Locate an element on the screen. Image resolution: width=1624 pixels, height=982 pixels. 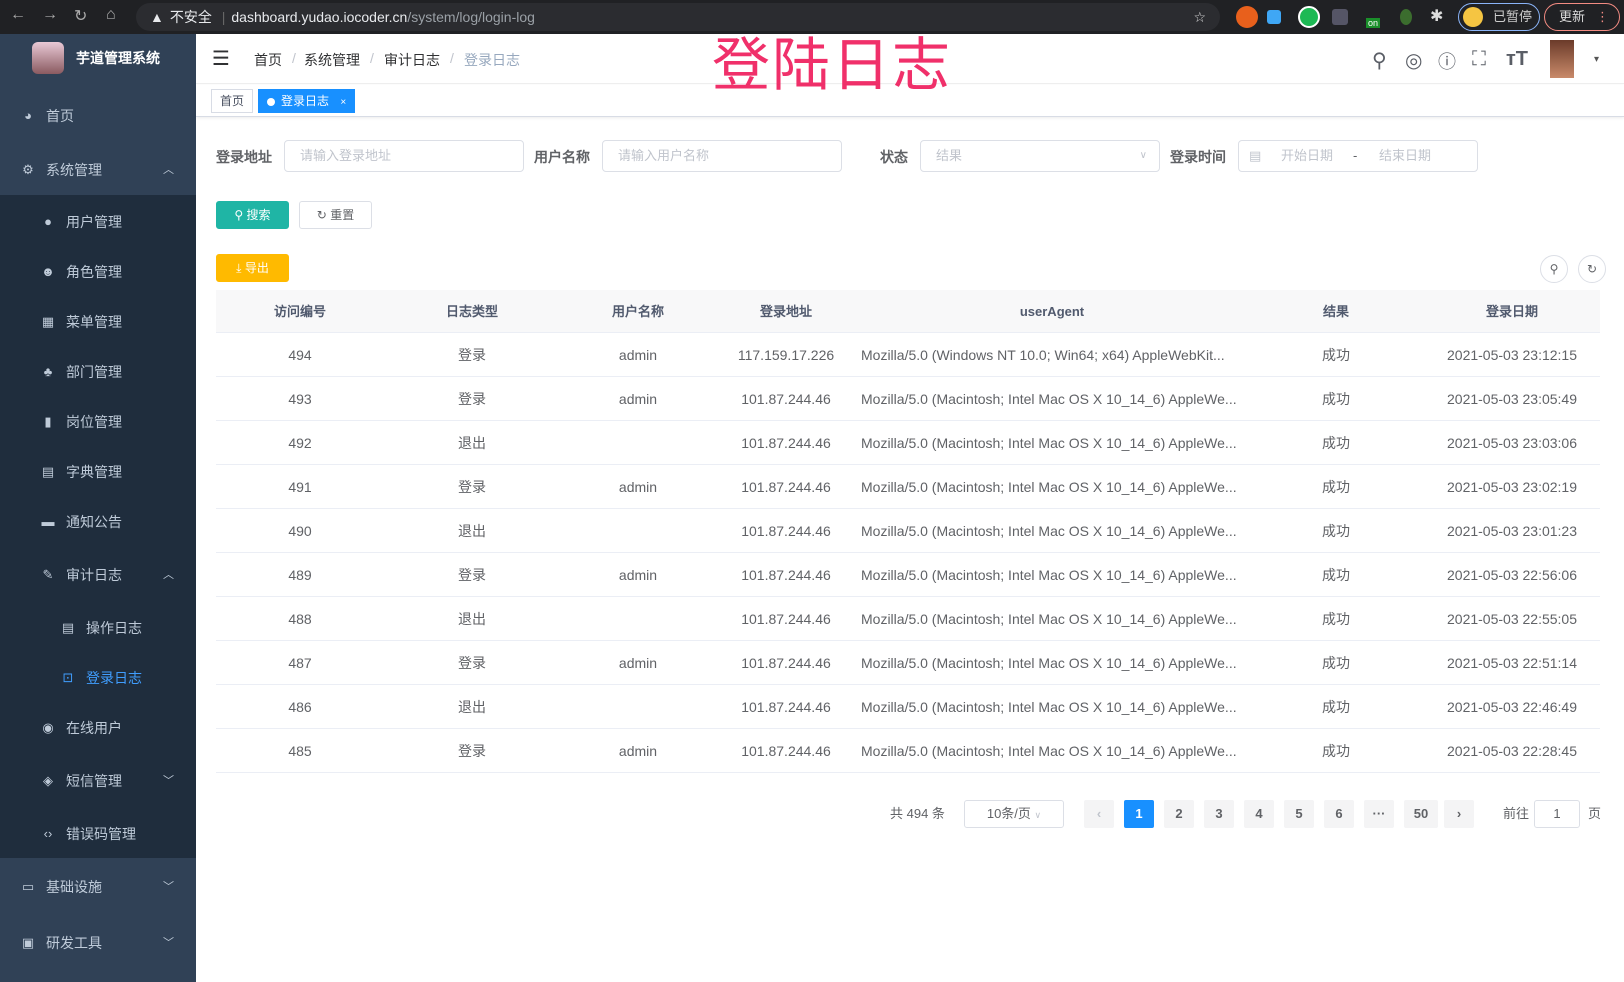
sidebar-item-0: ◕ 首页 is located at coordinates (98, 116).